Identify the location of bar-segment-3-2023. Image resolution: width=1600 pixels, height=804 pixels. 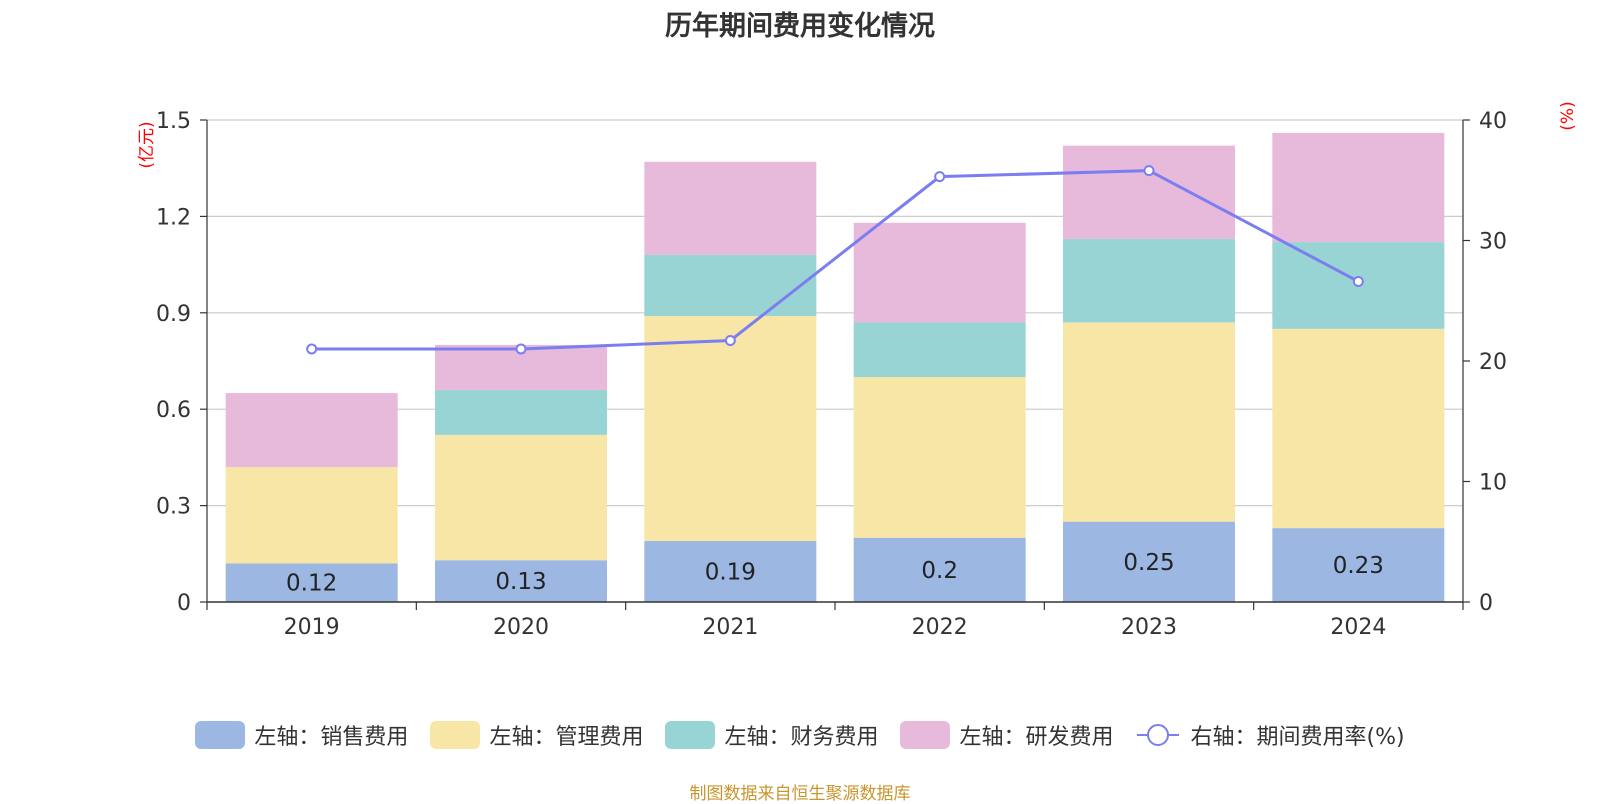
(1149, 280).